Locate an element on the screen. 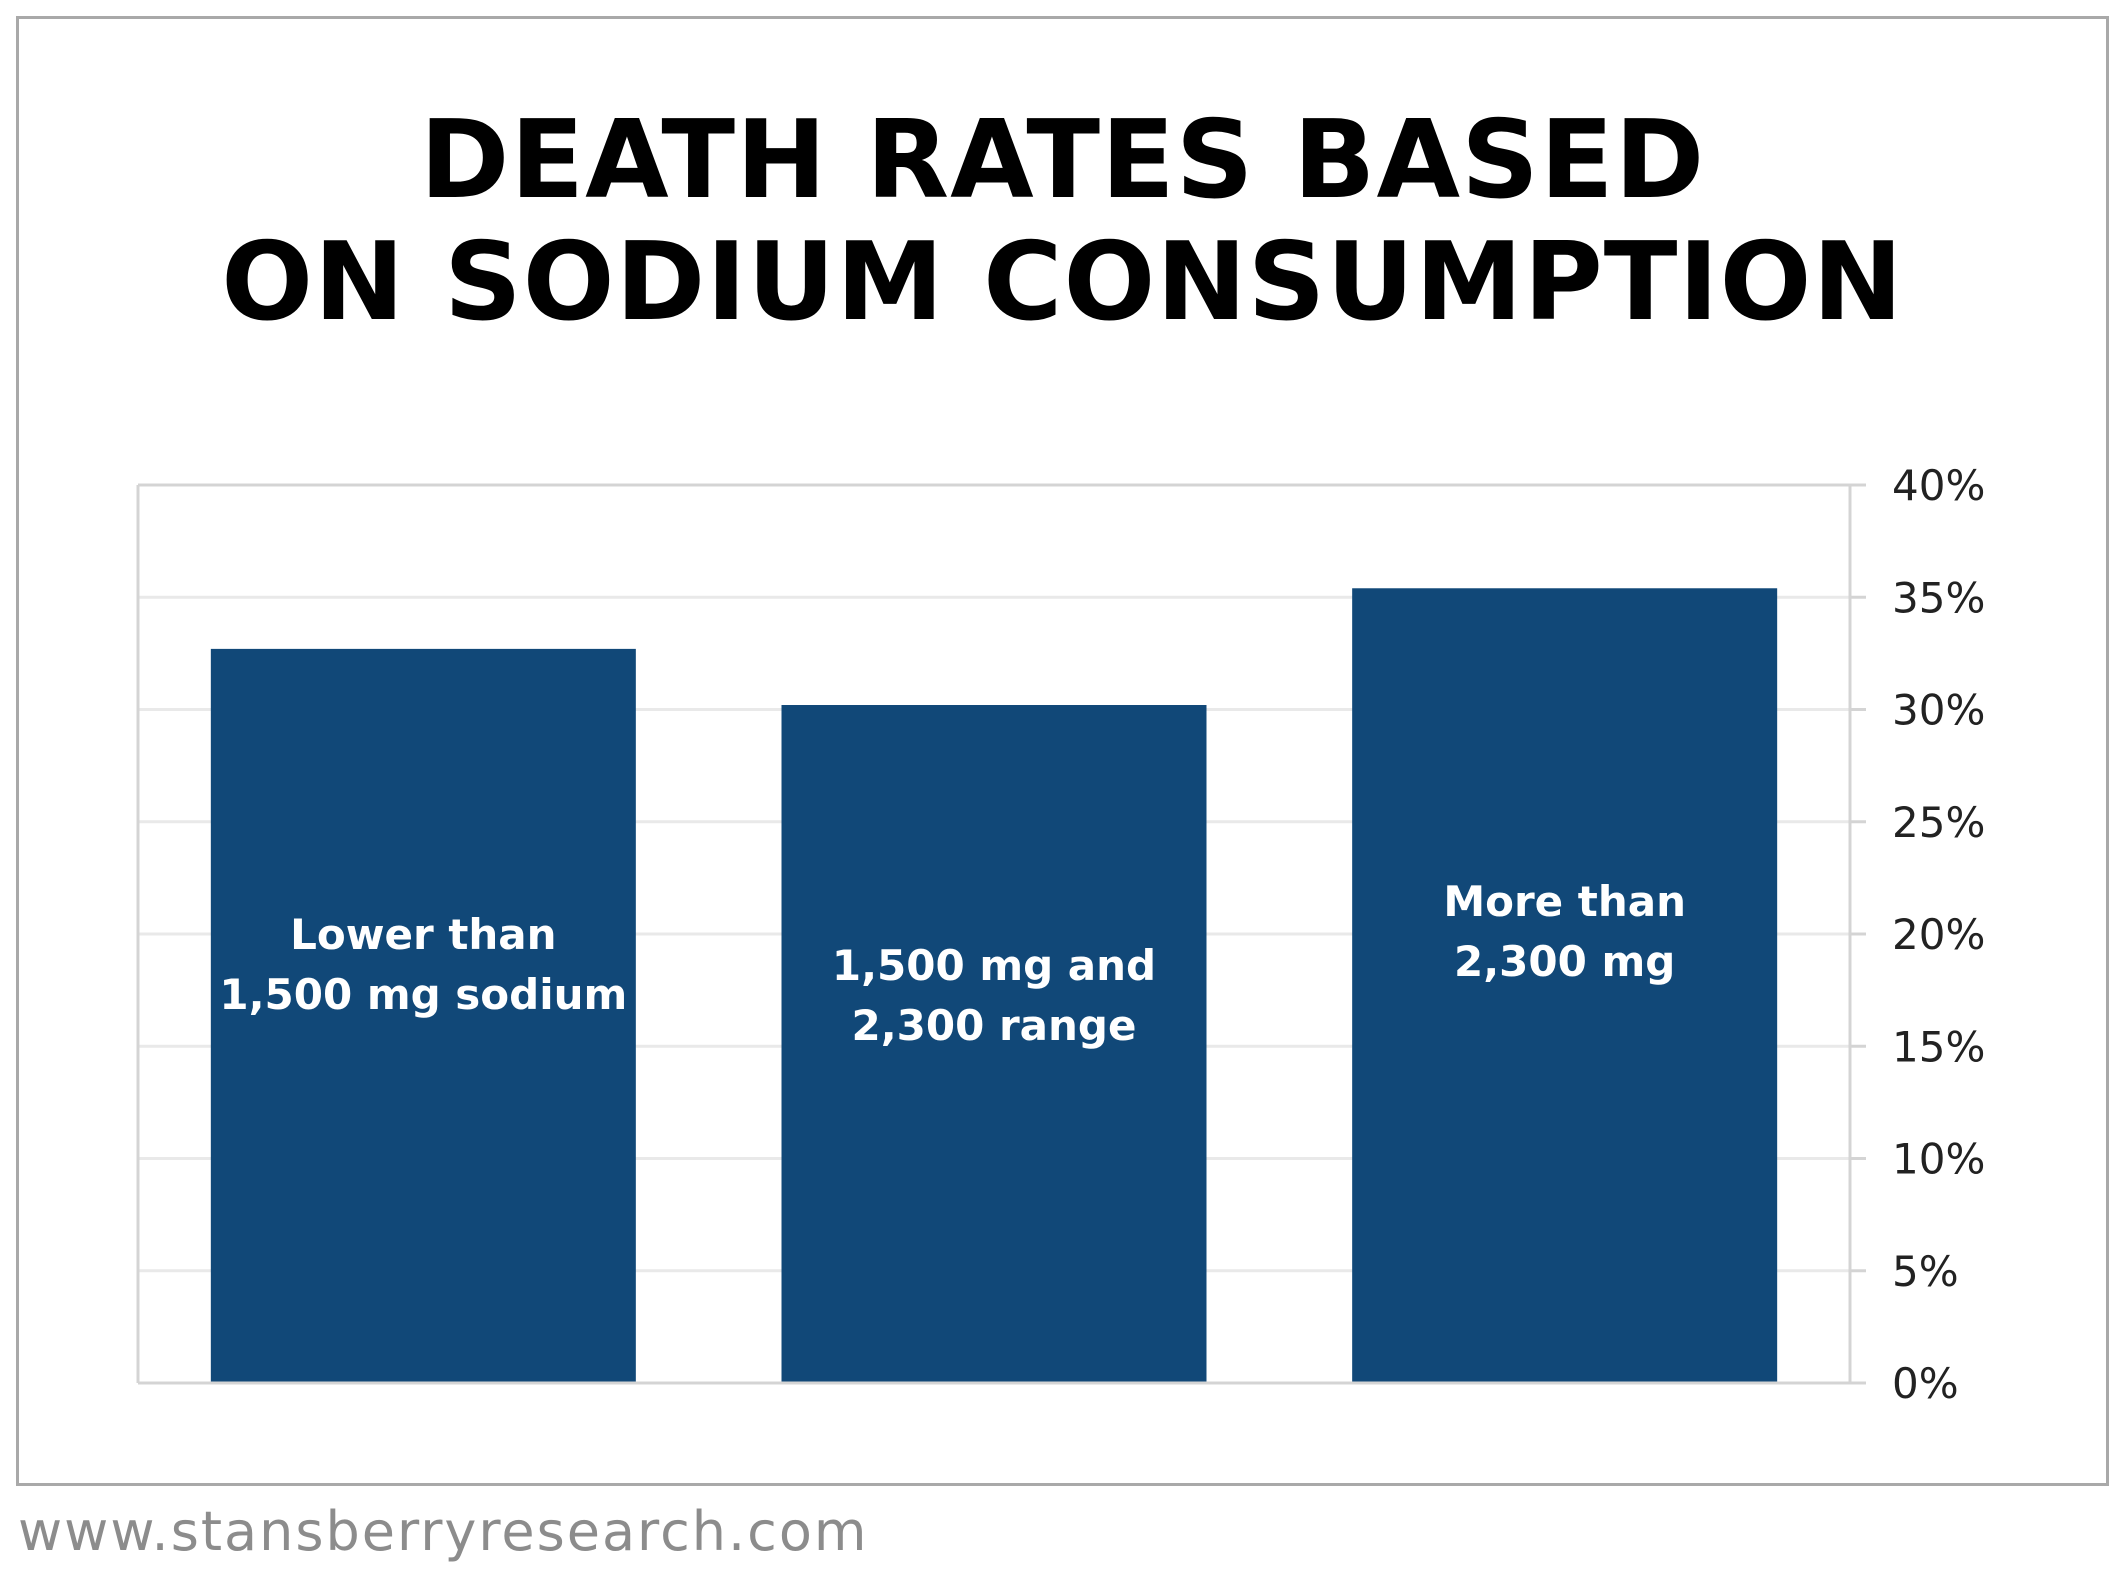  y-axis-ticks: 0% 5% 10% 15% 20% 25% 30% 35% 40% is located at coordinates (1938, 934).